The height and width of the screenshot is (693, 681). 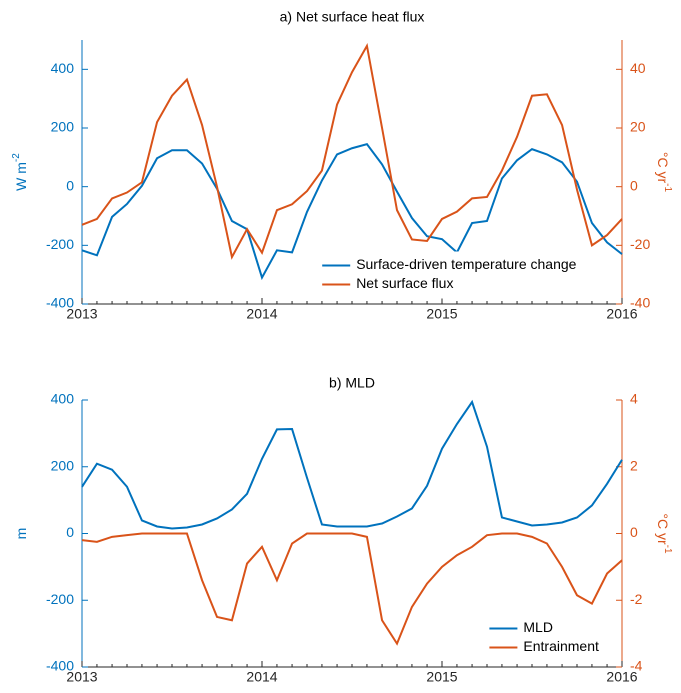 I want to click on chart-title: a) Net surface heat flux, so click(x=352, y=17).